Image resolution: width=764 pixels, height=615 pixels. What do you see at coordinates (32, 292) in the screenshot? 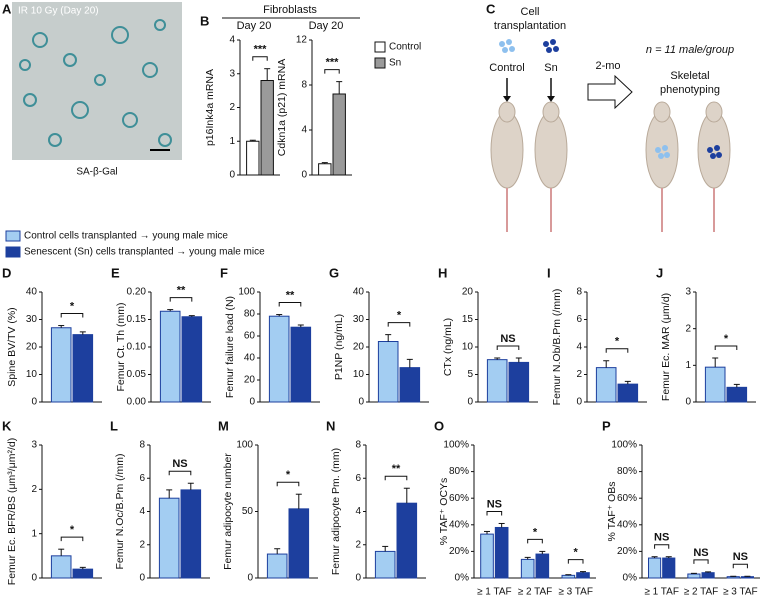
I see `y-tick-label: 40` at bounding box center [32, 292].